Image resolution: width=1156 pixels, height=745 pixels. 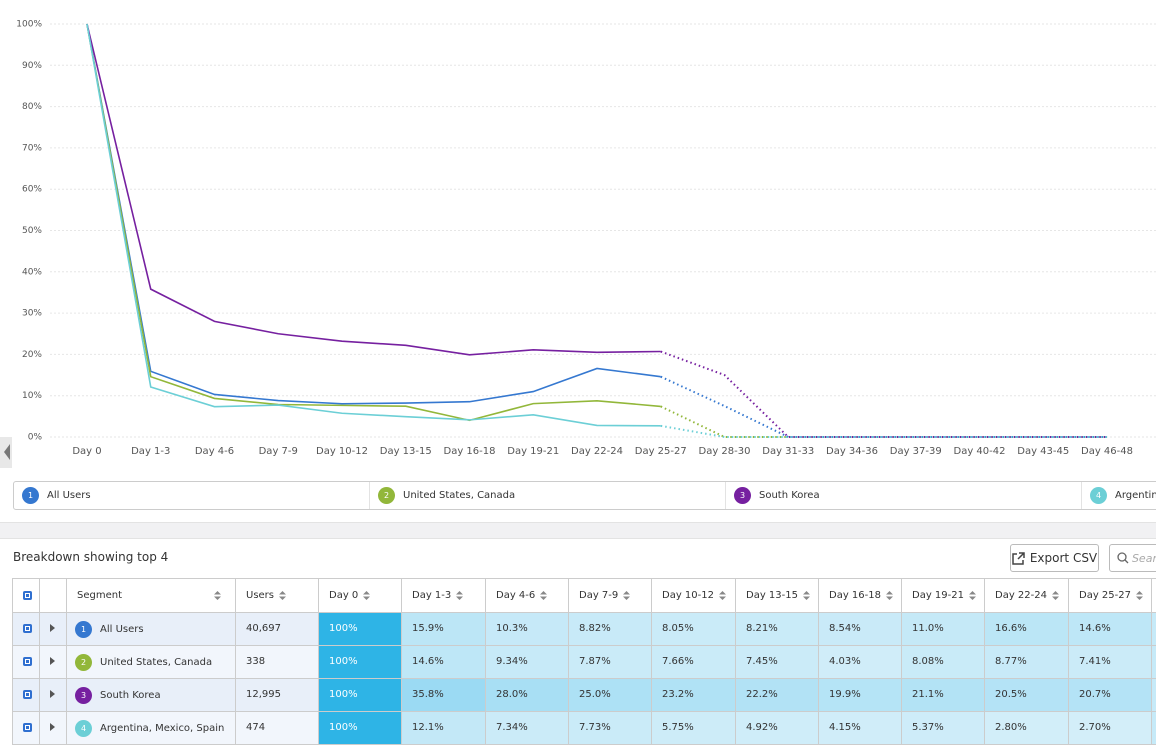 I want to click on x-tick-label: Day 37-39, so click(x=916, y=451).